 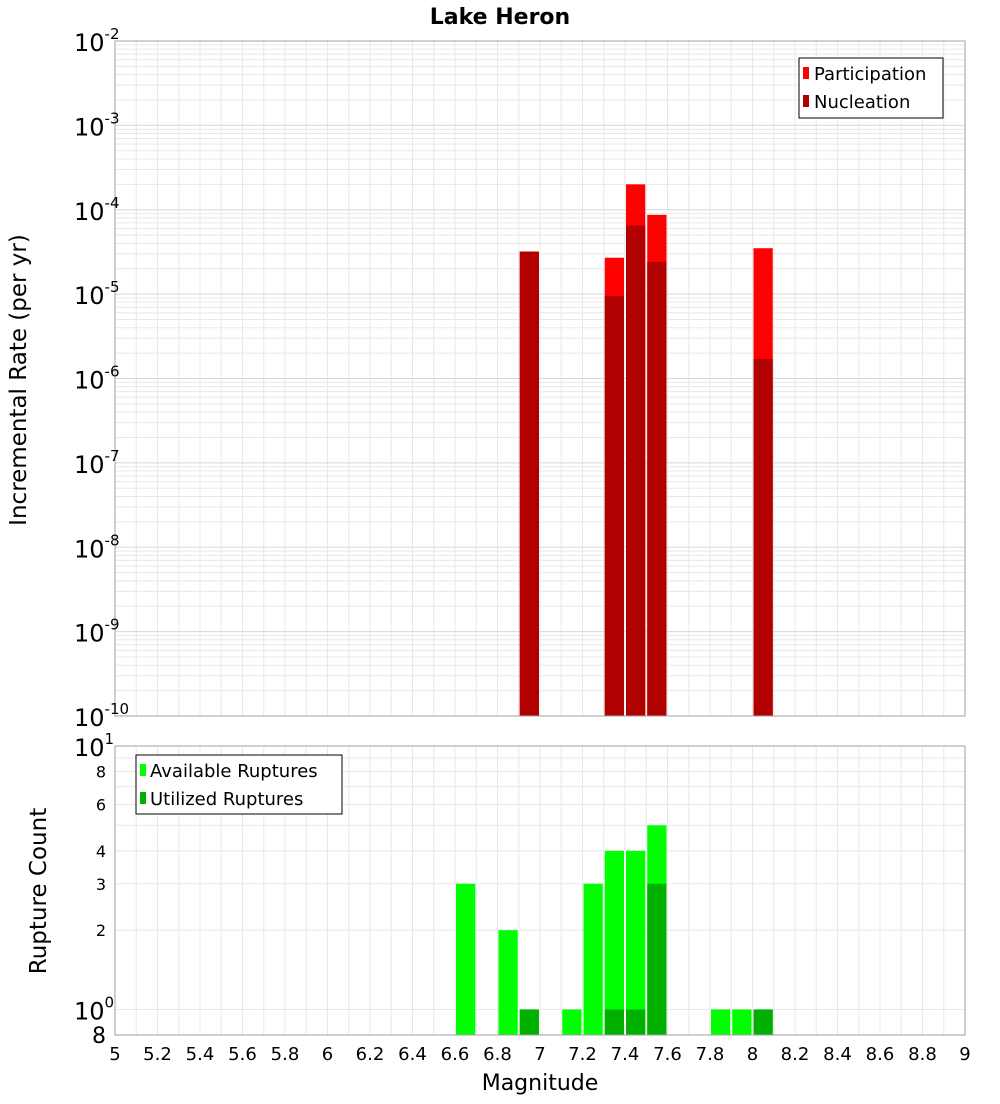 What do you see at coordinates (285, 1054) in the screenshot?
I see `x-tick-label: 5.8` at bounding box center [285, 1054].